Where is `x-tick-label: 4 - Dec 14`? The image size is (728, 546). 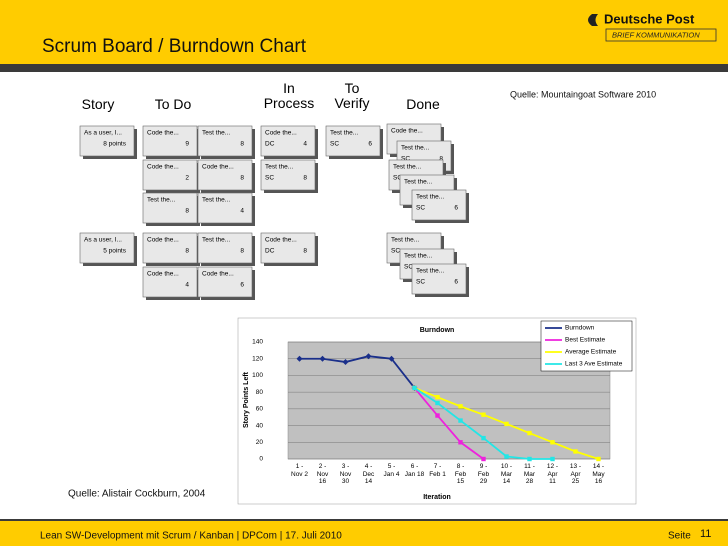 x-tick-label: 4 - Dec 14 is located at coordinates (368, 474).